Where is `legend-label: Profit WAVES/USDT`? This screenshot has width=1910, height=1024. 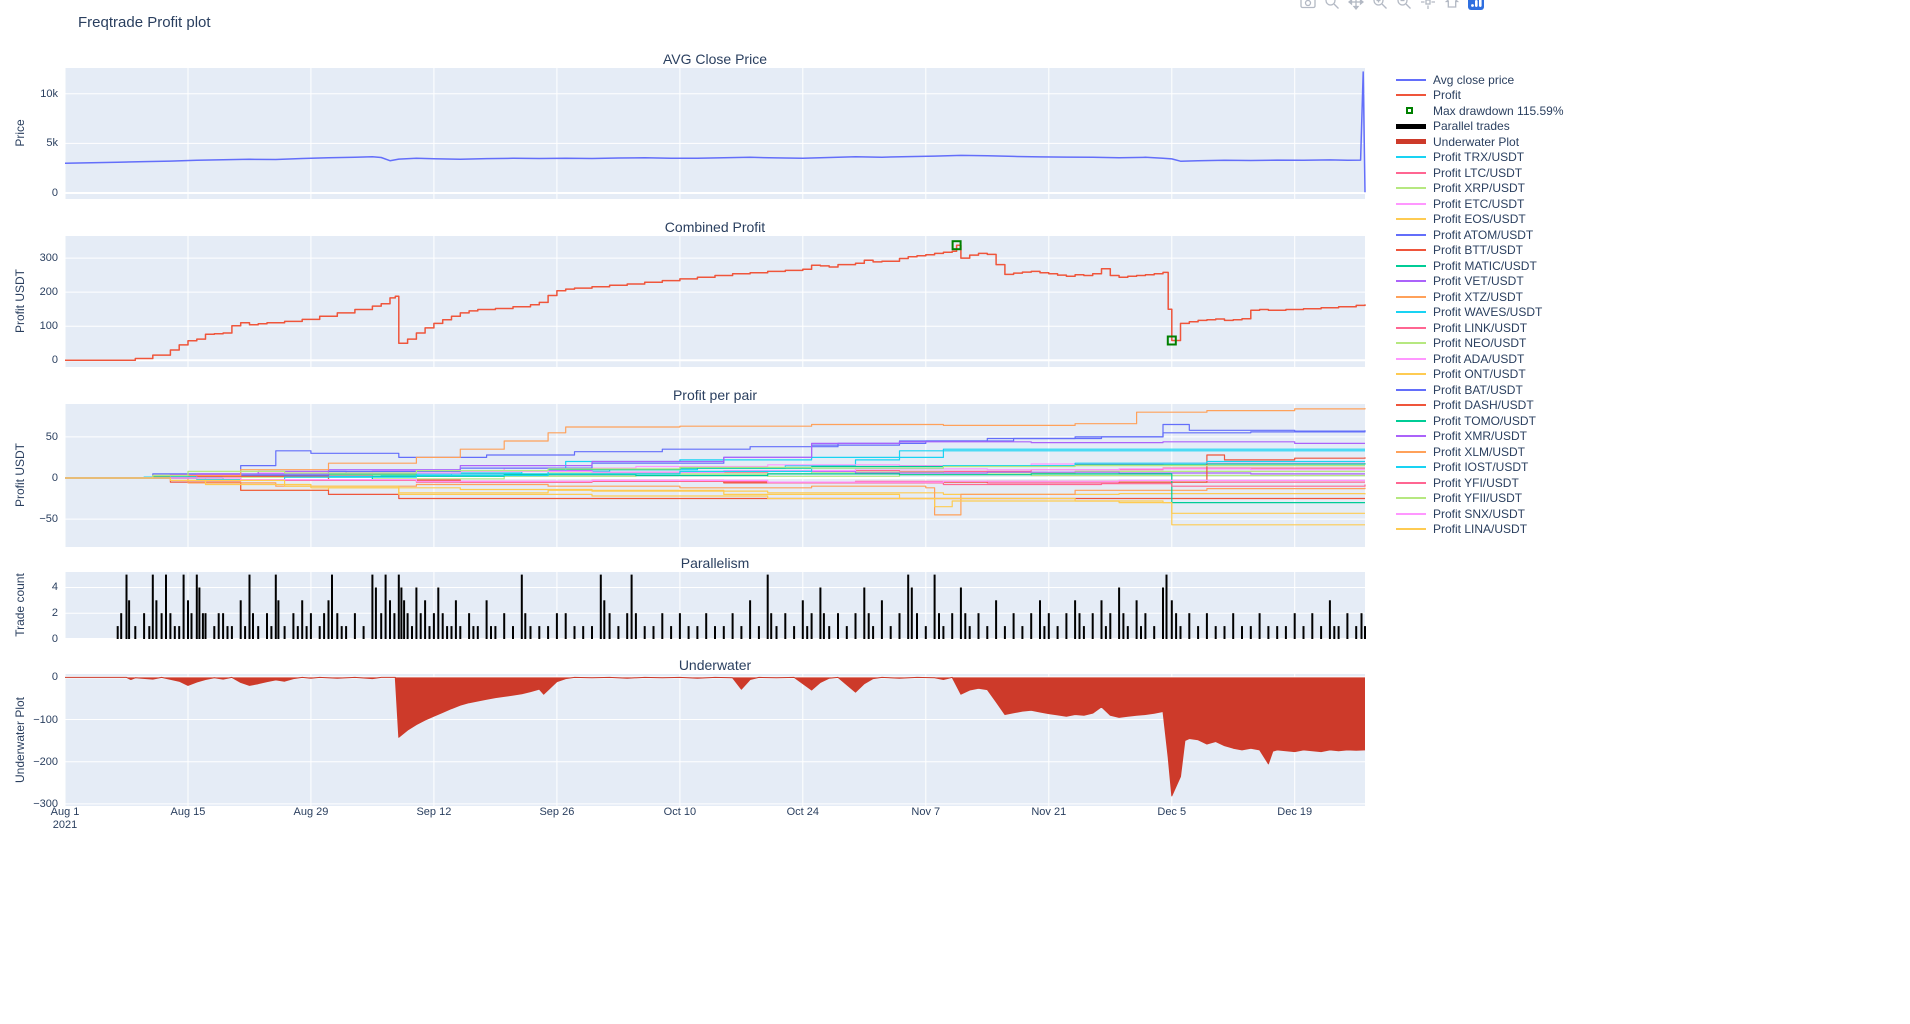
legend-label: Profit WAVES/USDT is located at coordinates (1488, 312).